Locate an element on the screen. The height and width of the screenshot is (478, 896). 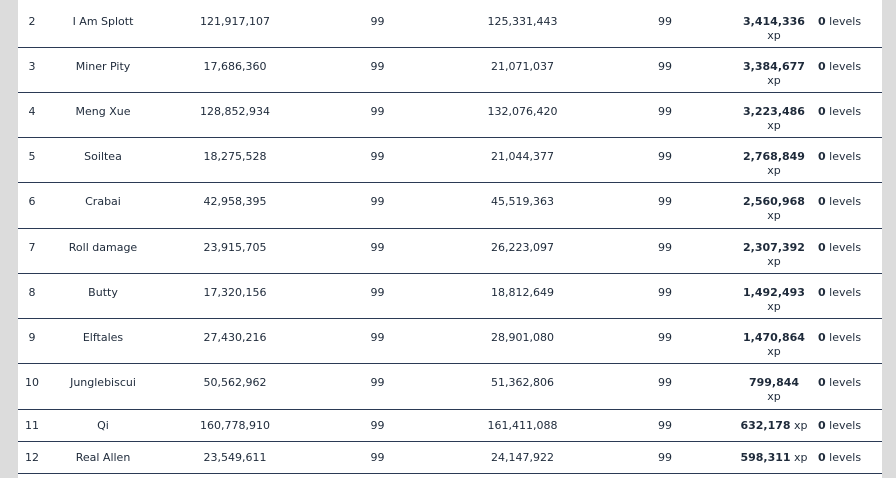
rank-cell: 10 is located at coordinates (32, 382).